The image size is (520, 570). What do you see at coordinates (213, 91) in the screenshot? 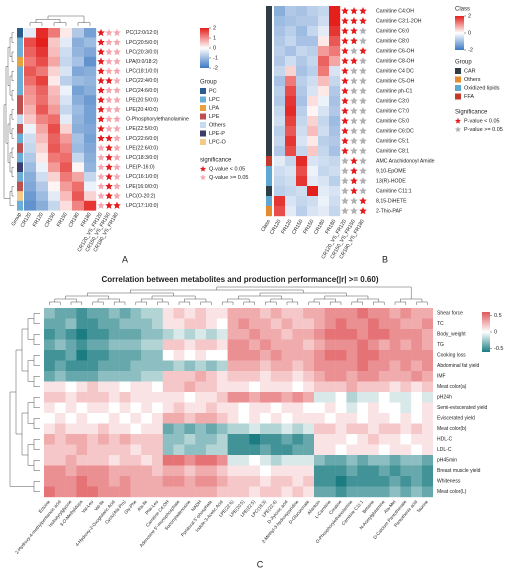
I see `legend-label: PC` at bounding box center [213, 91].